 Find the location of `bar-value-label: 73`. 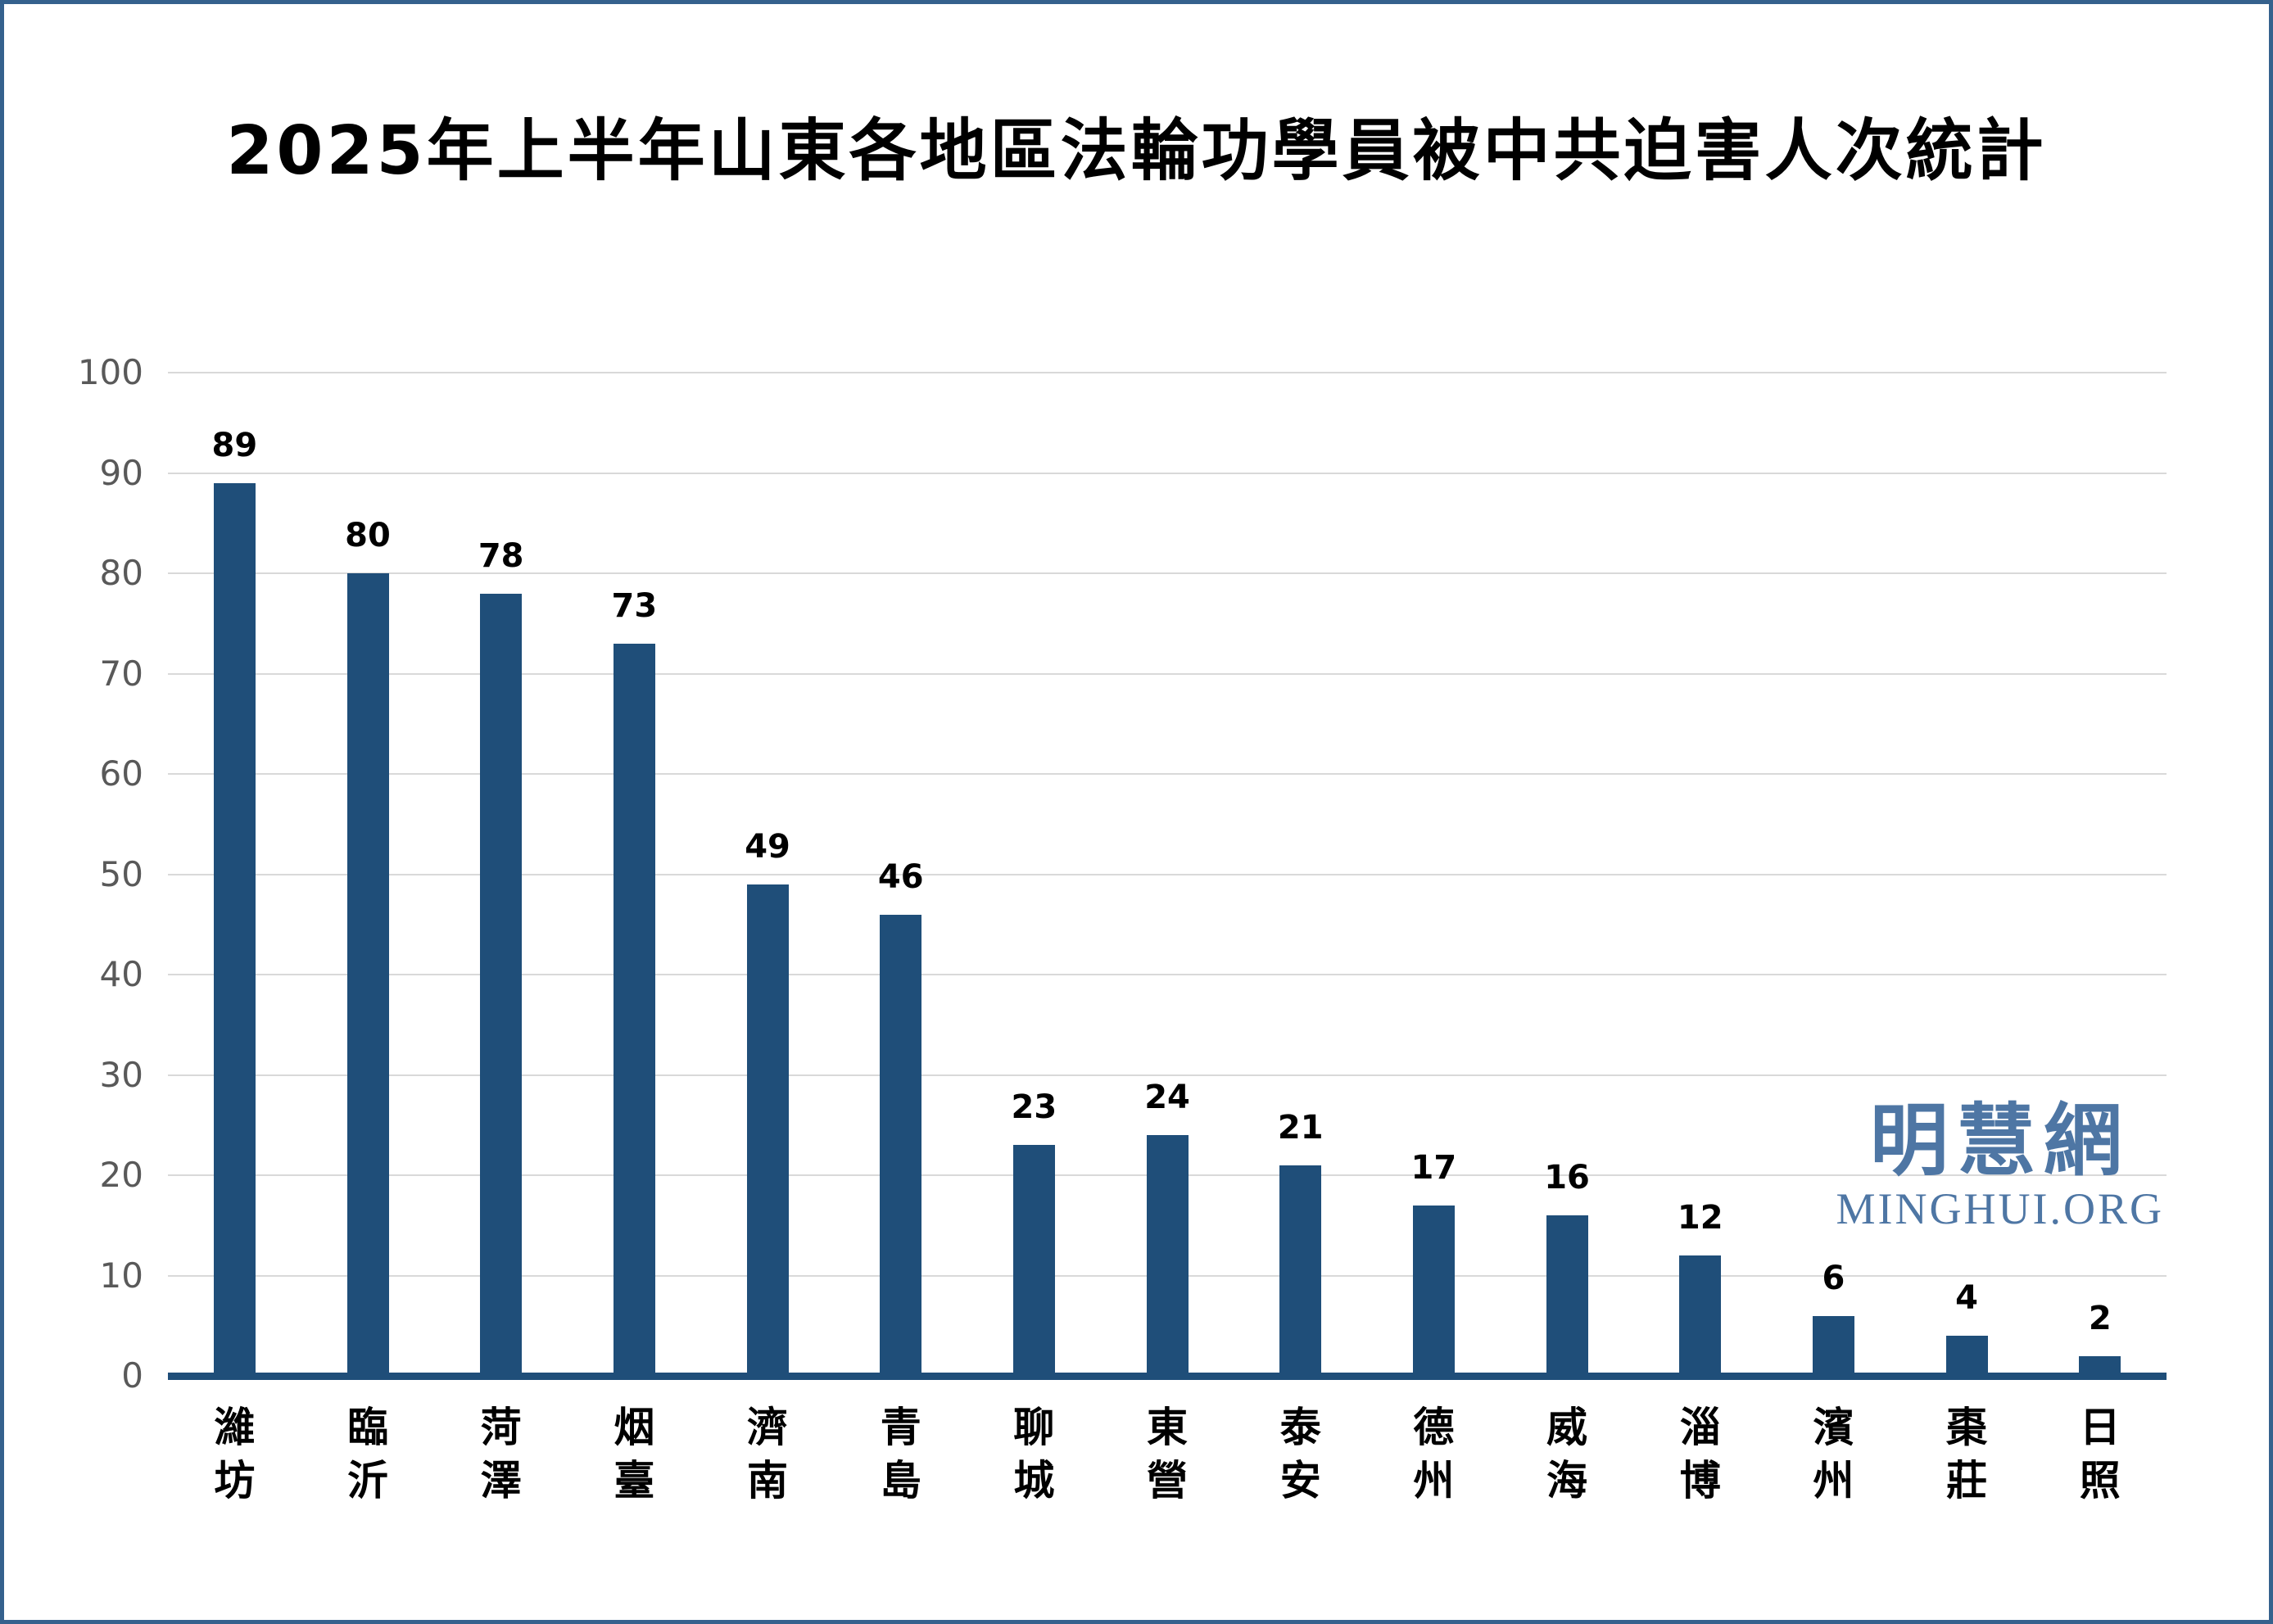

bar-value-label: 73 is located at coordinates (634, 605).